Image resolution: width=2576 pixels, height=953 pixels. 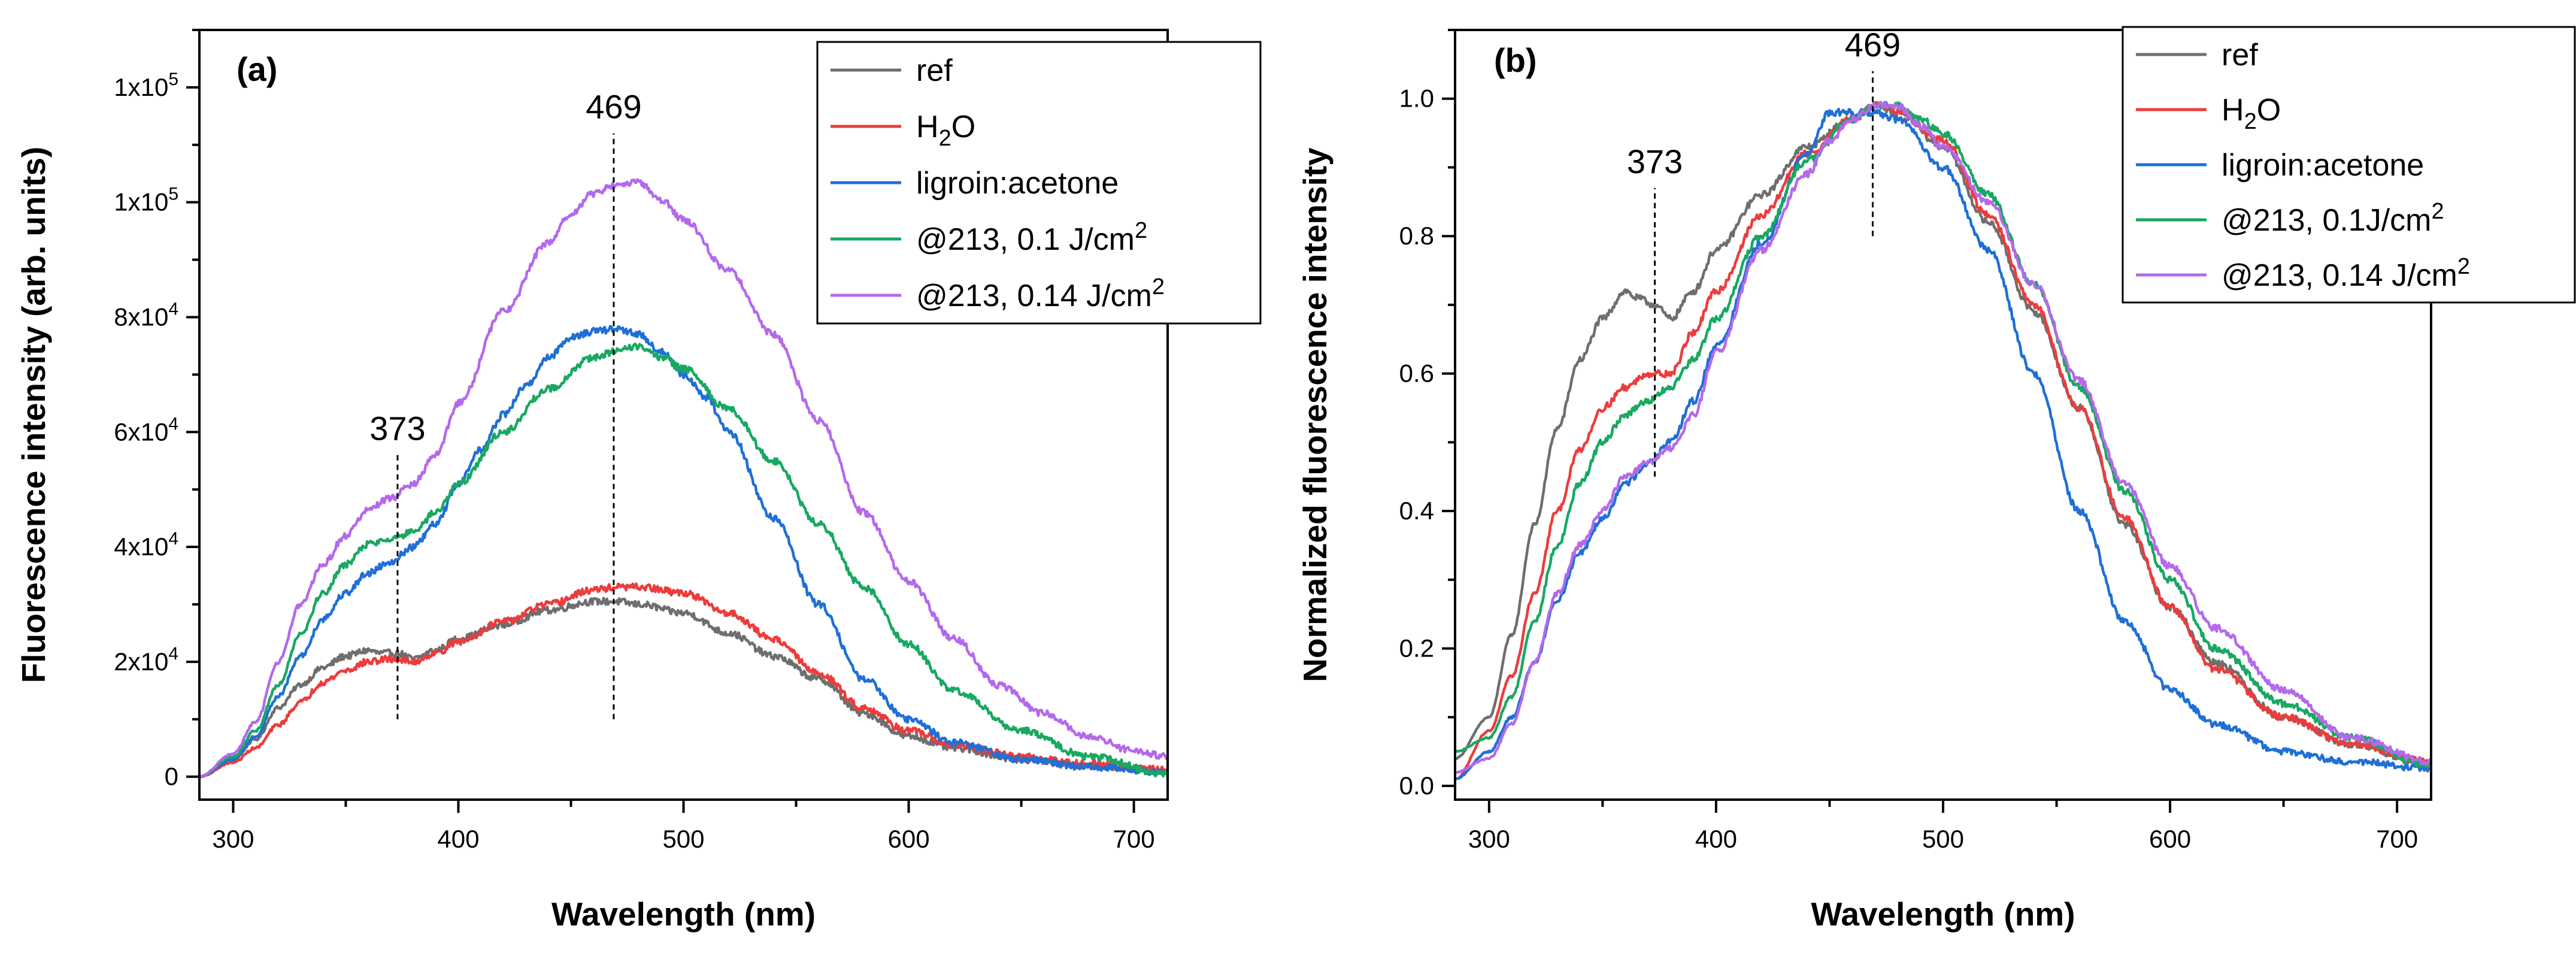 I want to click on y-tick-label: 0, so click(x=171, y=777).